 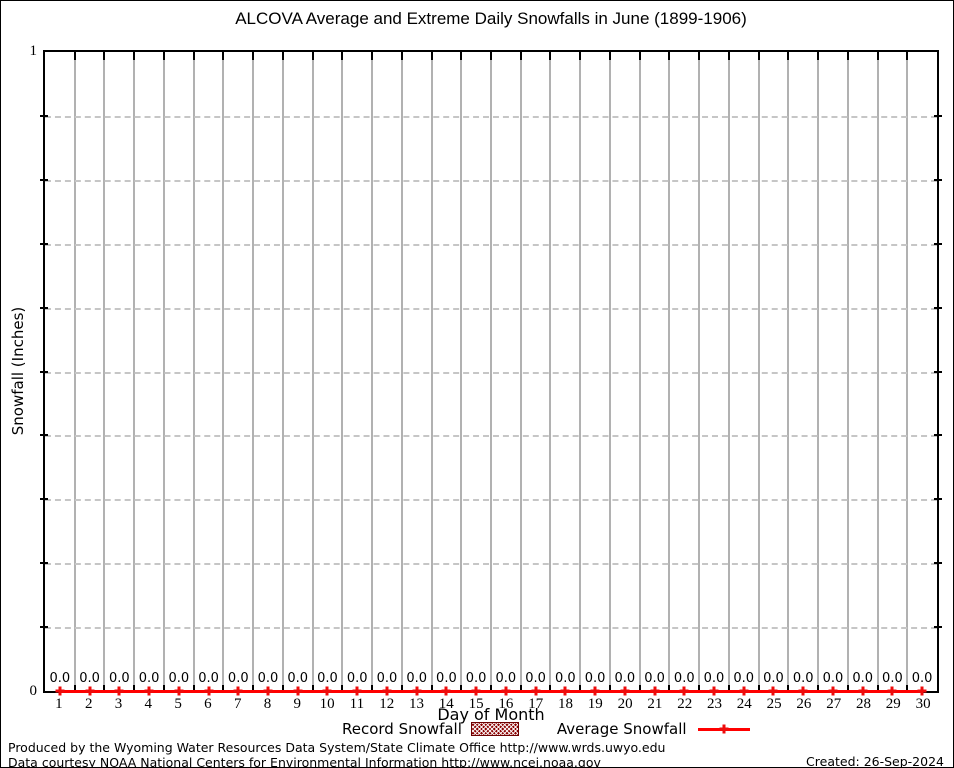 I want to click on average-snowfall-line-icon, so click(x=723, y=728).